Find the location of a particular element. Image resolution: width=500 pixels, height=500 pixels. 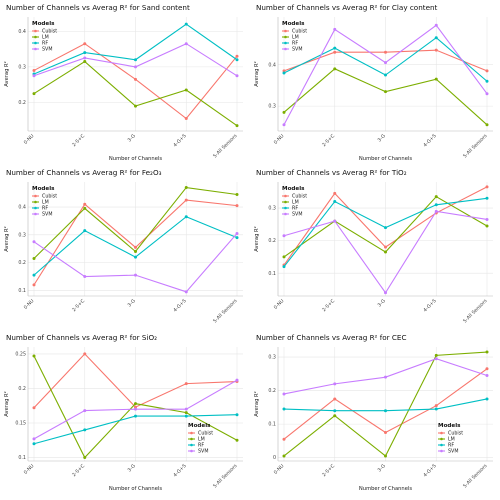

y-tick-label: 0 is located at coordinates (274, 458).